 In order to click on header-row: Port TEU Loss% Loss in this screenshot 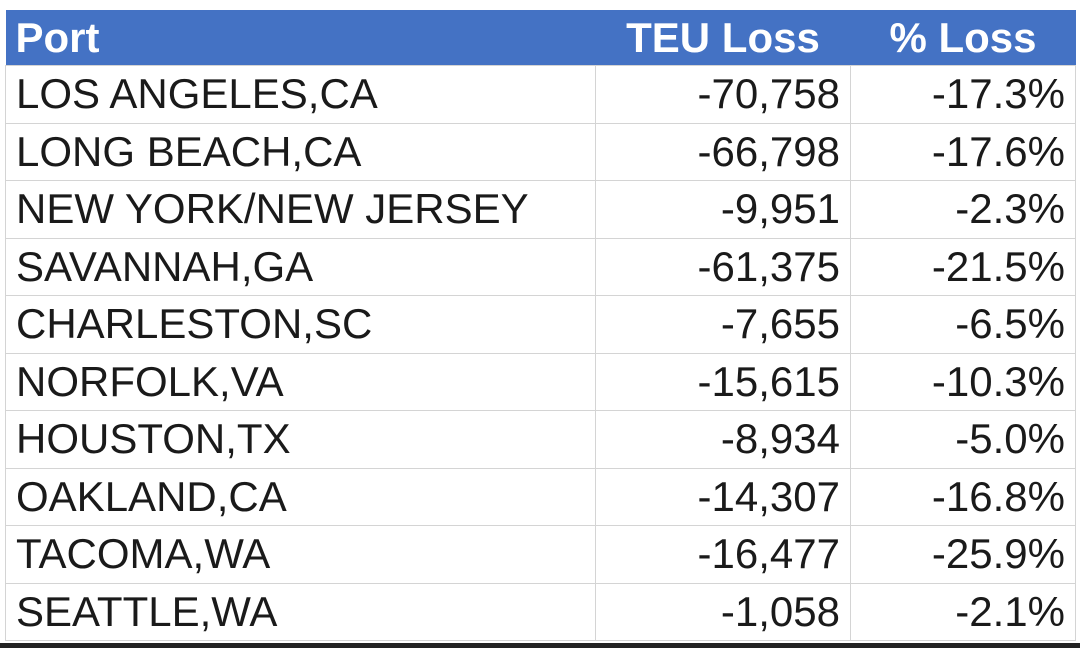, I will do `click(540, 38)`.